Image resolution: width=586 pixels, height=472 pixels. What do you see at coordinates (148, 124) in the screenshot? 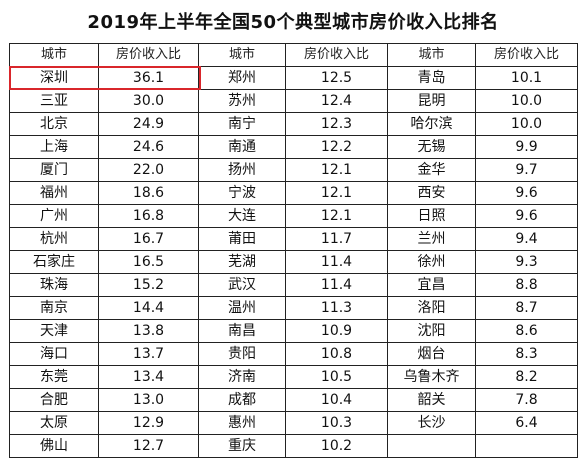
I see `ratio-cell: 24.9` at bounding box center [148, 124].